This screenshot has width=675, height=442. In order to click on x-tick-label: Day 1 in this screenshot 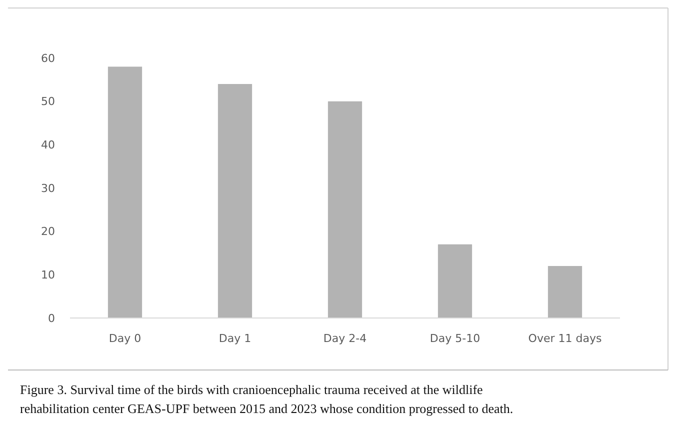, I will do `click(235, 338)`.